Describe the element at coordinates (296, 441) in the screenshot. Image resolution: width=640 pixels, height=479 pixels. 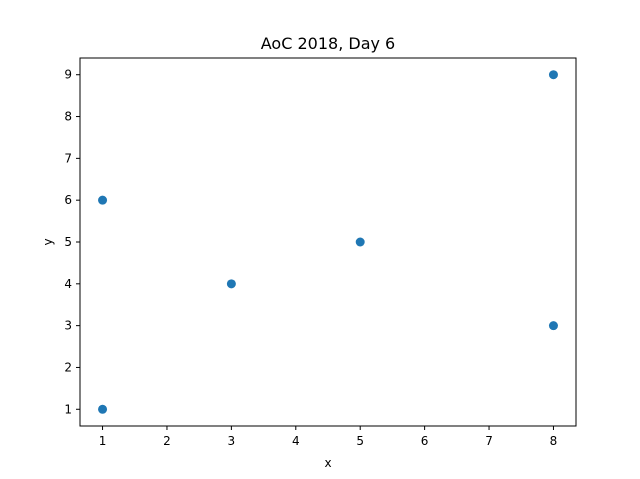
I see `x-tick-label: 4` at that location.